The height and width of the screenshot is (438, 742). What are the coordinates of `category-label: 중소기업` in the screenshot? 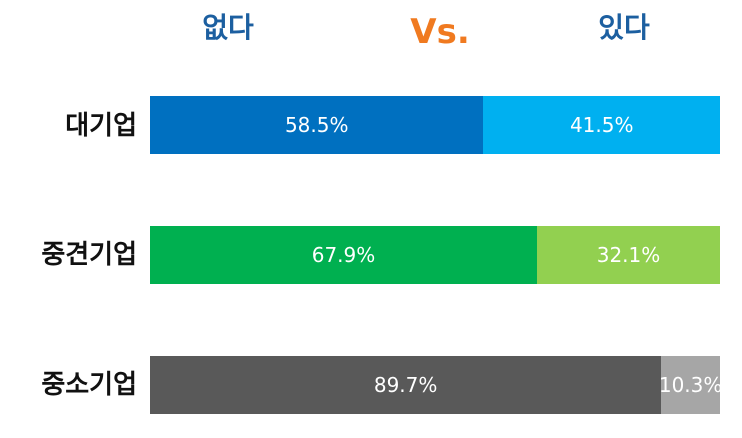 It's located at (89, 385).